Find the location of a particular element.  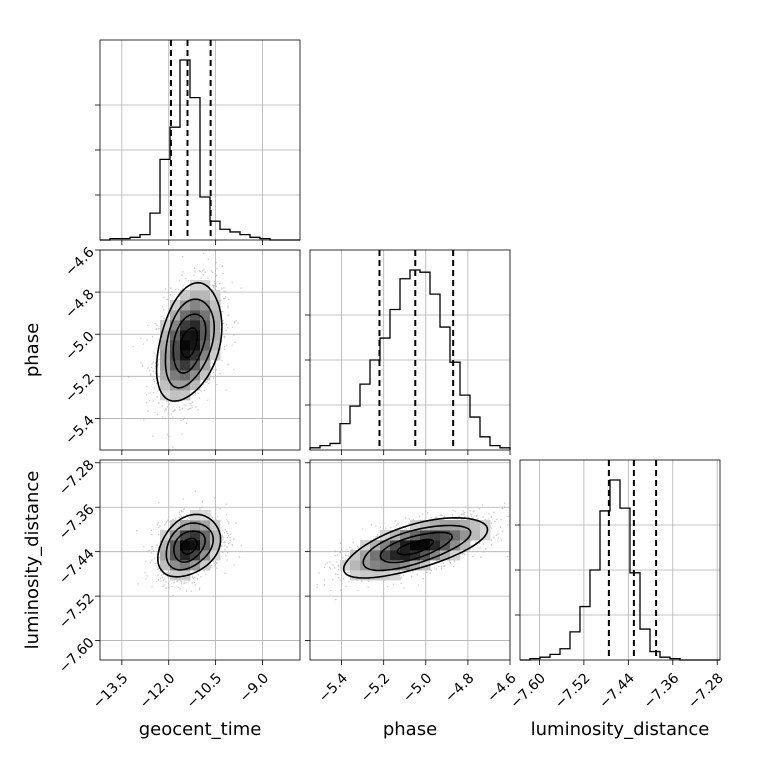

y-tick-label-phase: −5.2 is located at coordinates (79, 388).